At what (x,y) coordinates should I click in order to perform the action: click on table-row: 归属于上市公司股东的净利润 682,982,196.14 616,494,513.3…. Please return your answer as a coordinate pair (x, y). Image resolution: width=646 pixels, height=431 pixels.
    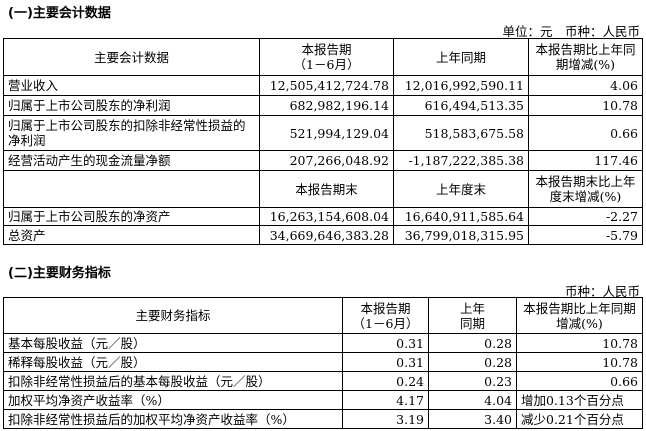
    Looking at the image, I should click on (323, 105).